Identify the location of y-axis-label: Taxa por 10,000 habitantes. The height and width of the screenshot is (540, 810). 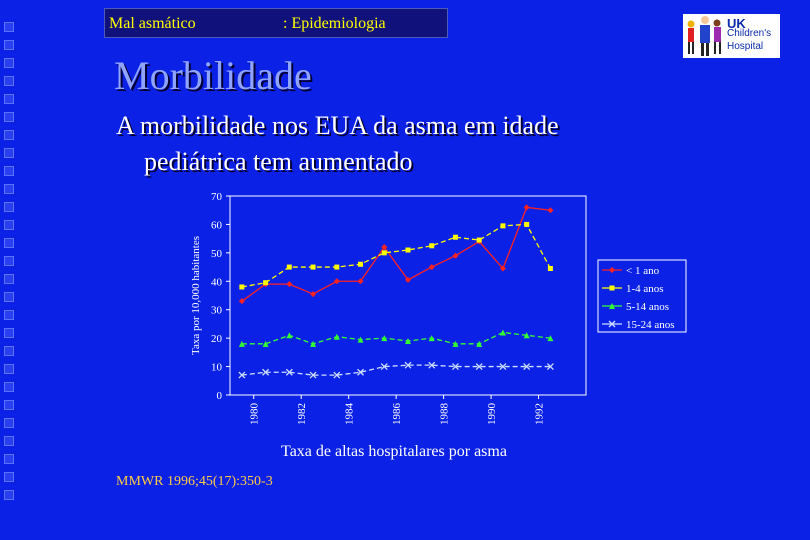
(196, 295).